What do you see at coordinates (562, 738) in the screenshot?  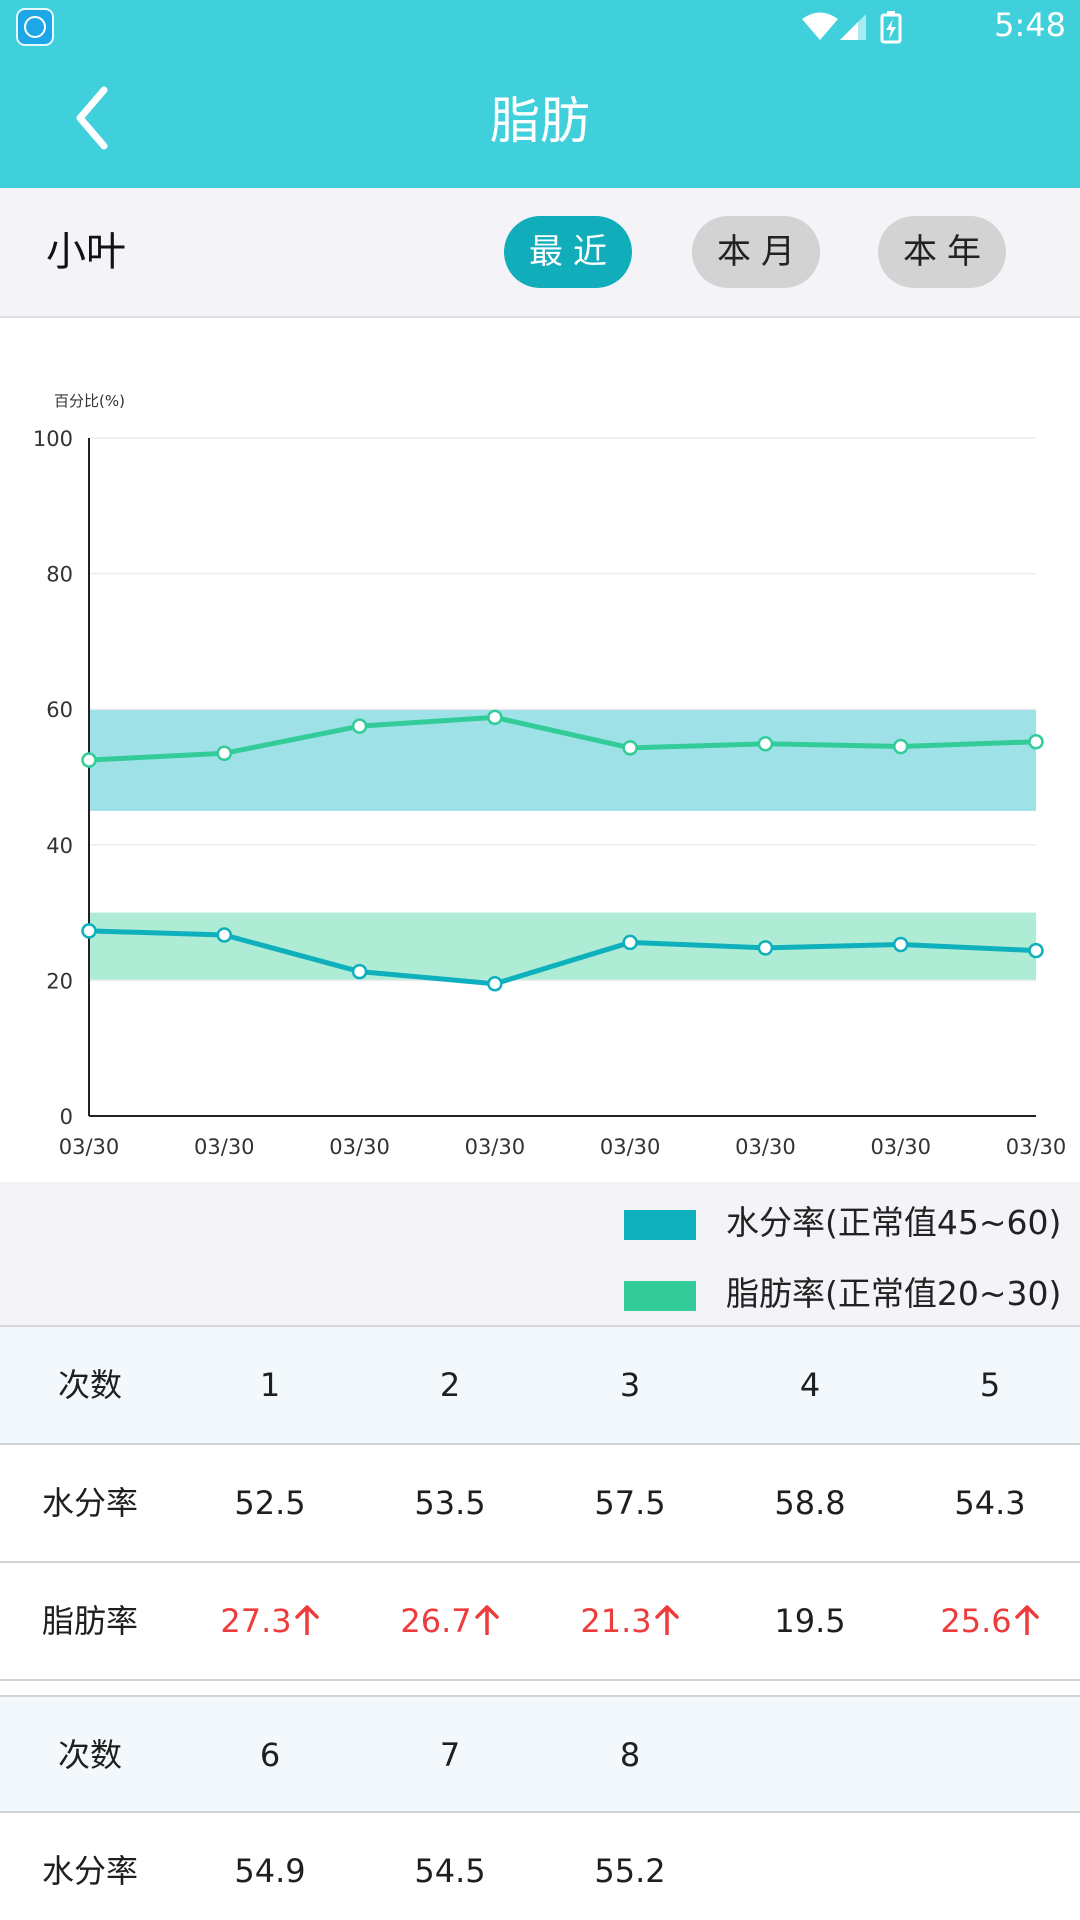 I see `water-rate-line` at bounding box center [562, 738].